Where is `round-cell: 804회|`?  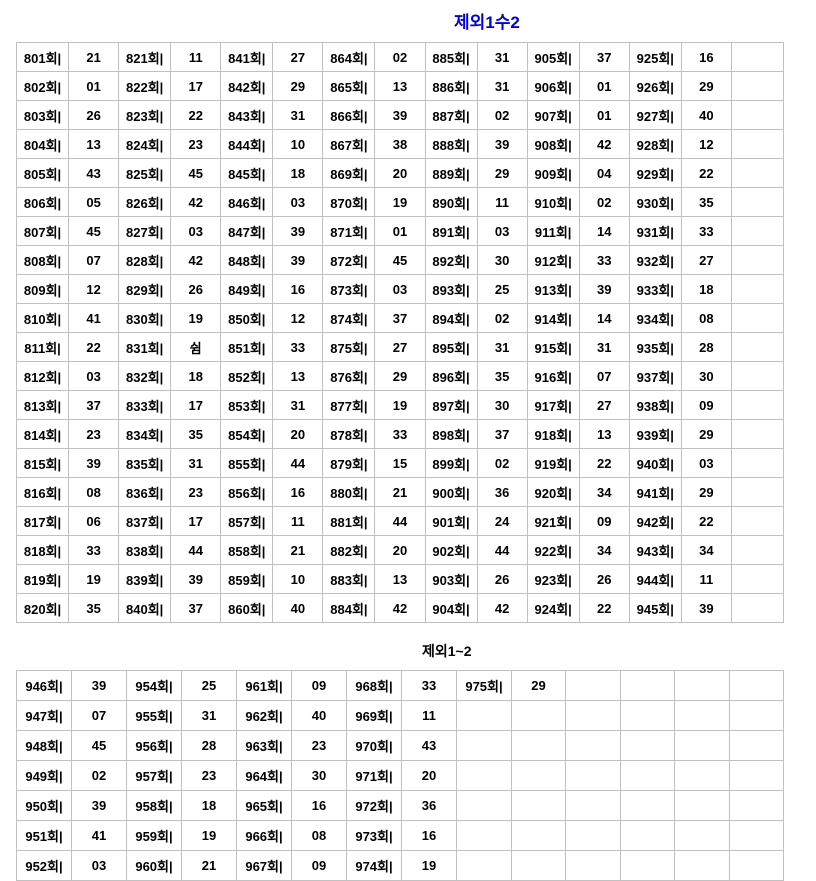
round-cell: 804회| is located at coordinates (42, 144).